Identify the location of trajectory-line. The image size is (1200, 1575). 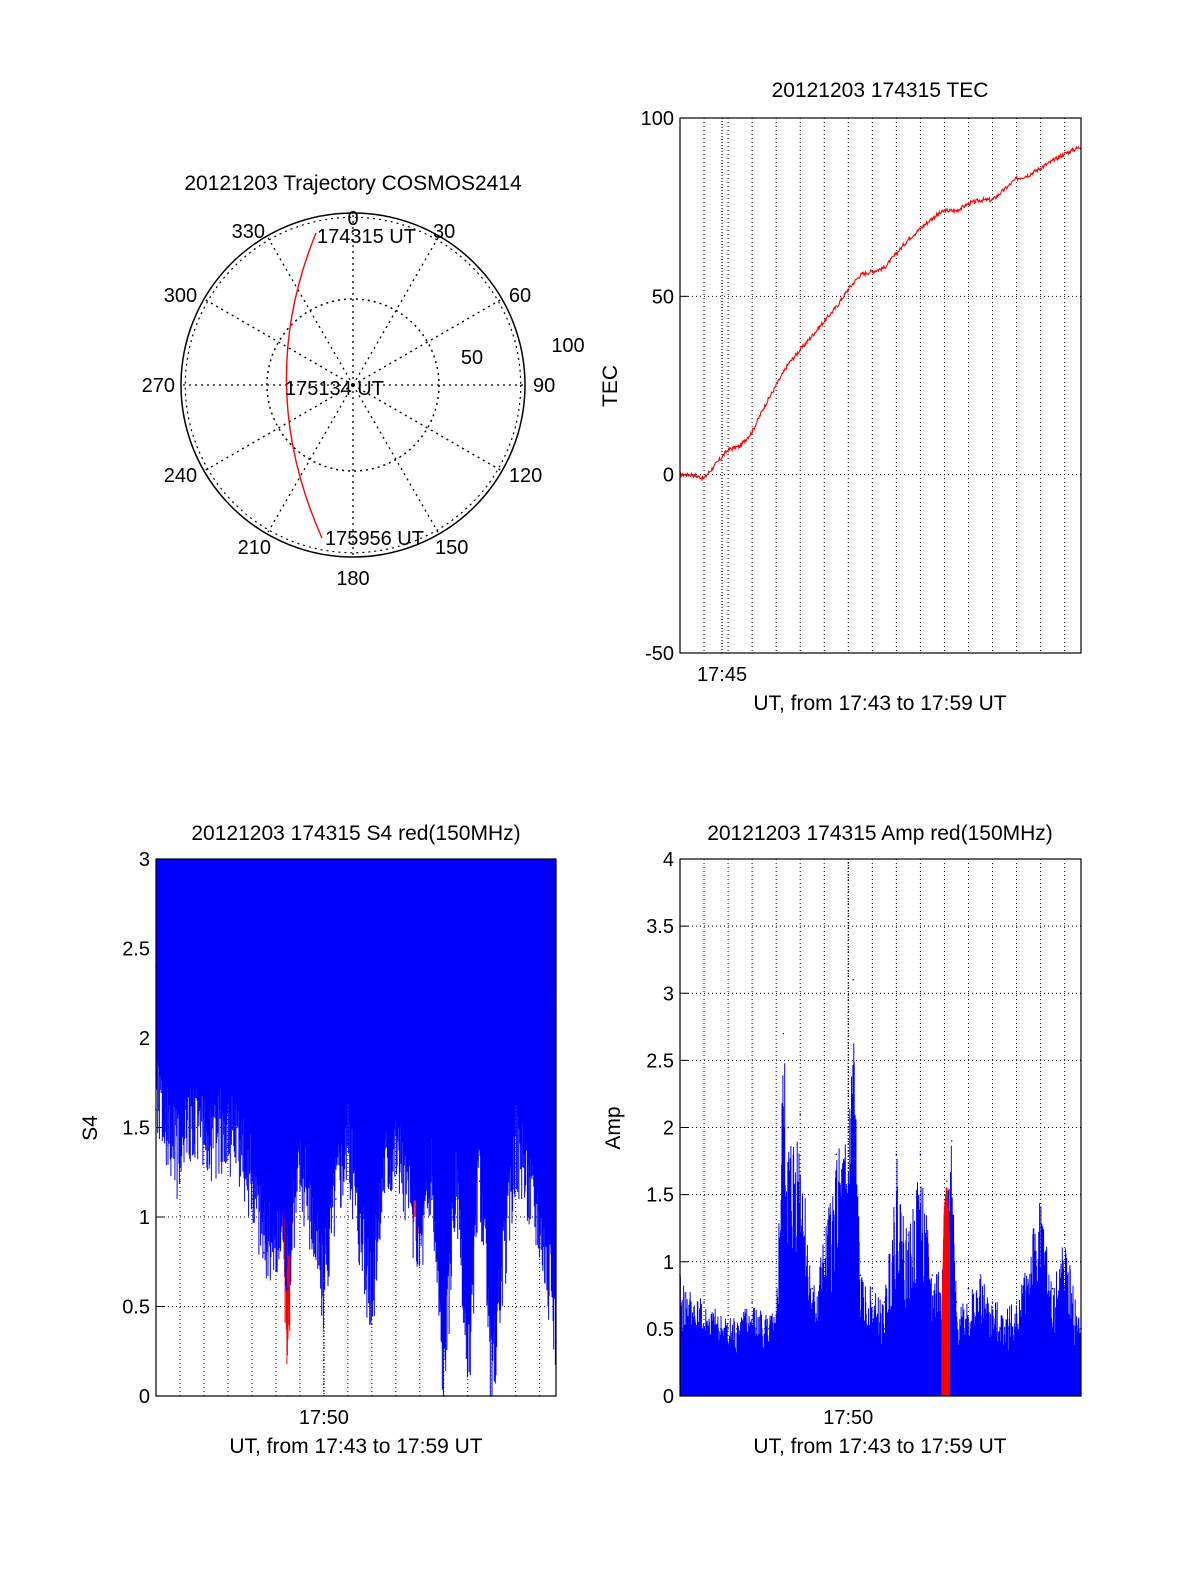
(304, 385).